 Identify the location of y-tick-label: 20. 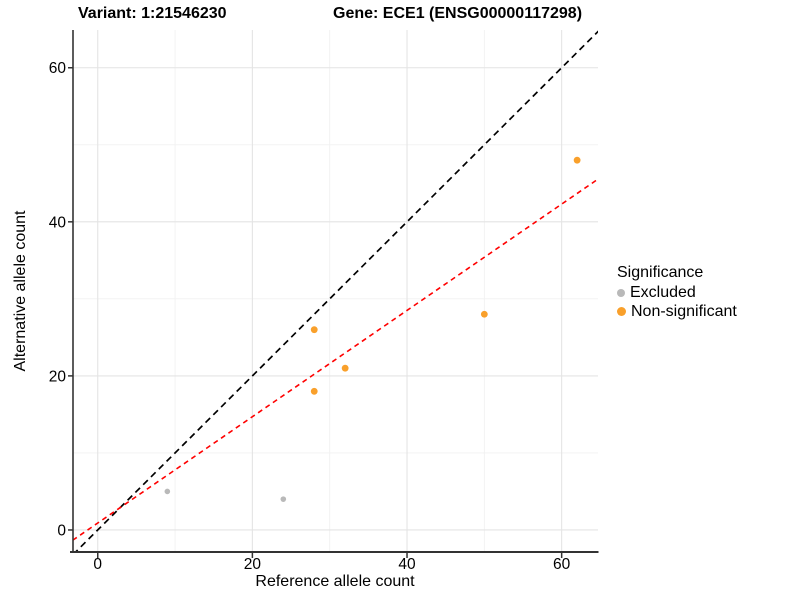
(58, 376).